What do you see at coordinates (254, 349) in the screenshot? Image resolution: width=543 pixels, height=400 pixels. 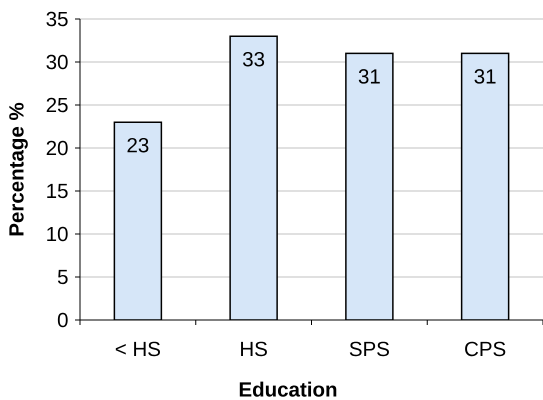 I see `x-tick-label: HS` at bounding box center [254, 349].